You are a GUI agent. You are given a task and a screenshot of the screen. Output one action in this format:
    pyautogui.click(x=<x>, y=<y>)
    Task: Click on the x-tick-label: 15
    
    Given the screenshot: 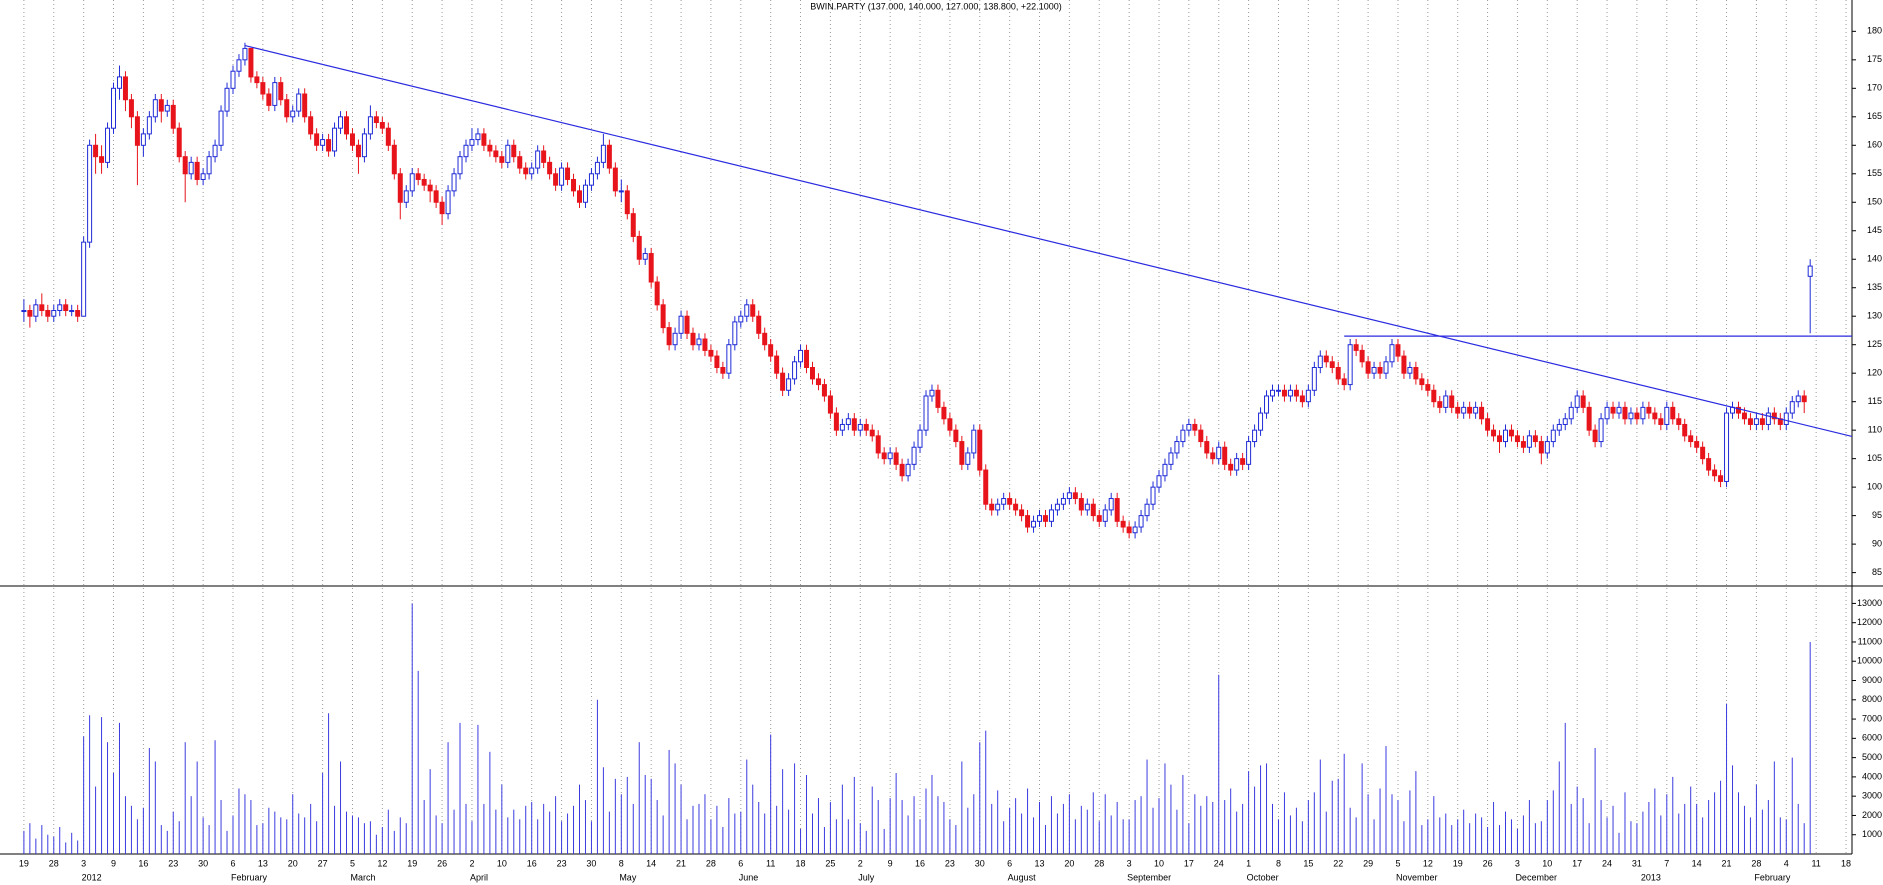 What is the action you would take?
    pyautogui.click(x=1308, y=863)
    